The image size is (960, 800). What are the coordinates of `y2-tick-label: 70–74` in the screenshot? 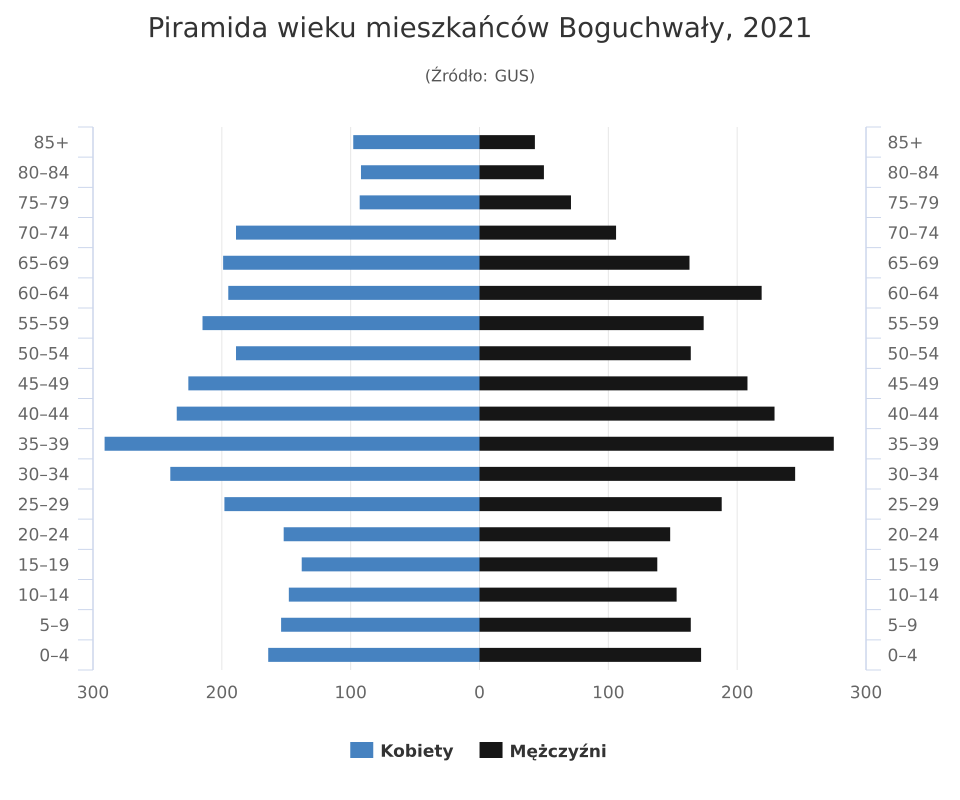 It's located at (44, 233).